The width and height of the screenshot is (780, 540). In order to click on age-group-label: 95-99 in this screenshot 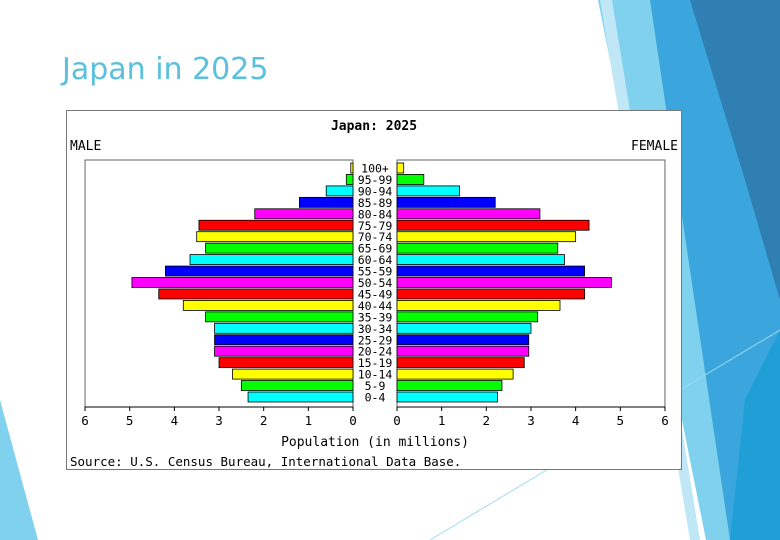, I will do `click(375, 180)`.